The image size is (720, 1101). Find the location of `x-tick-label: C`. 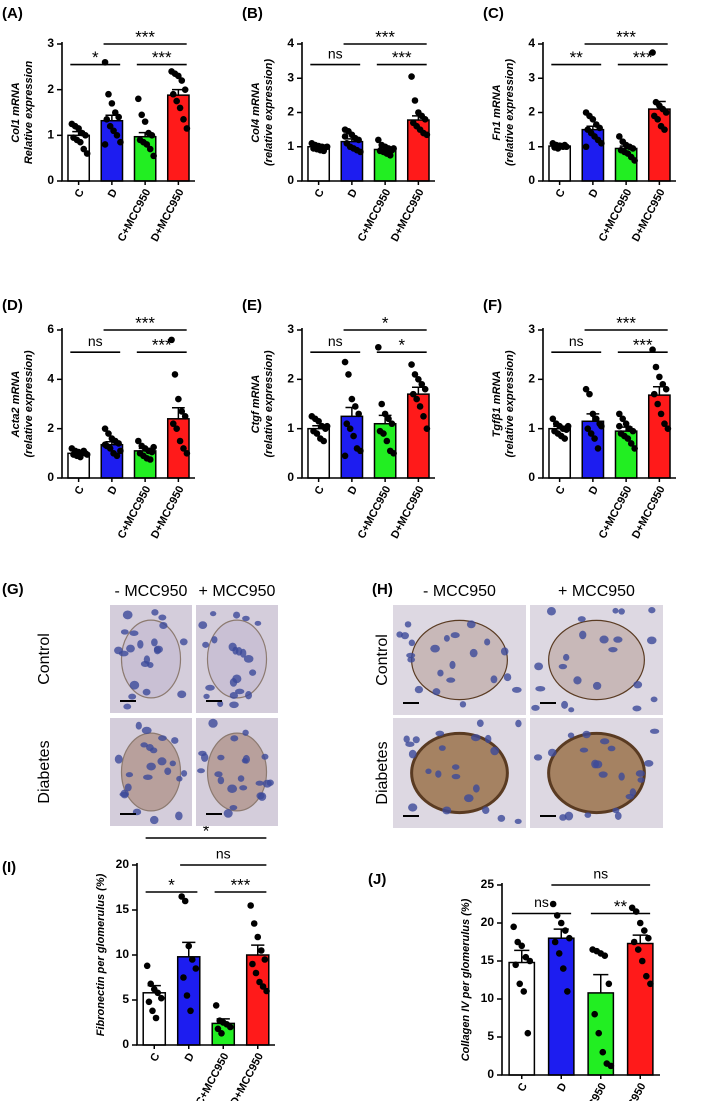

x-tick-label: C is located at coordinates (320, 193).